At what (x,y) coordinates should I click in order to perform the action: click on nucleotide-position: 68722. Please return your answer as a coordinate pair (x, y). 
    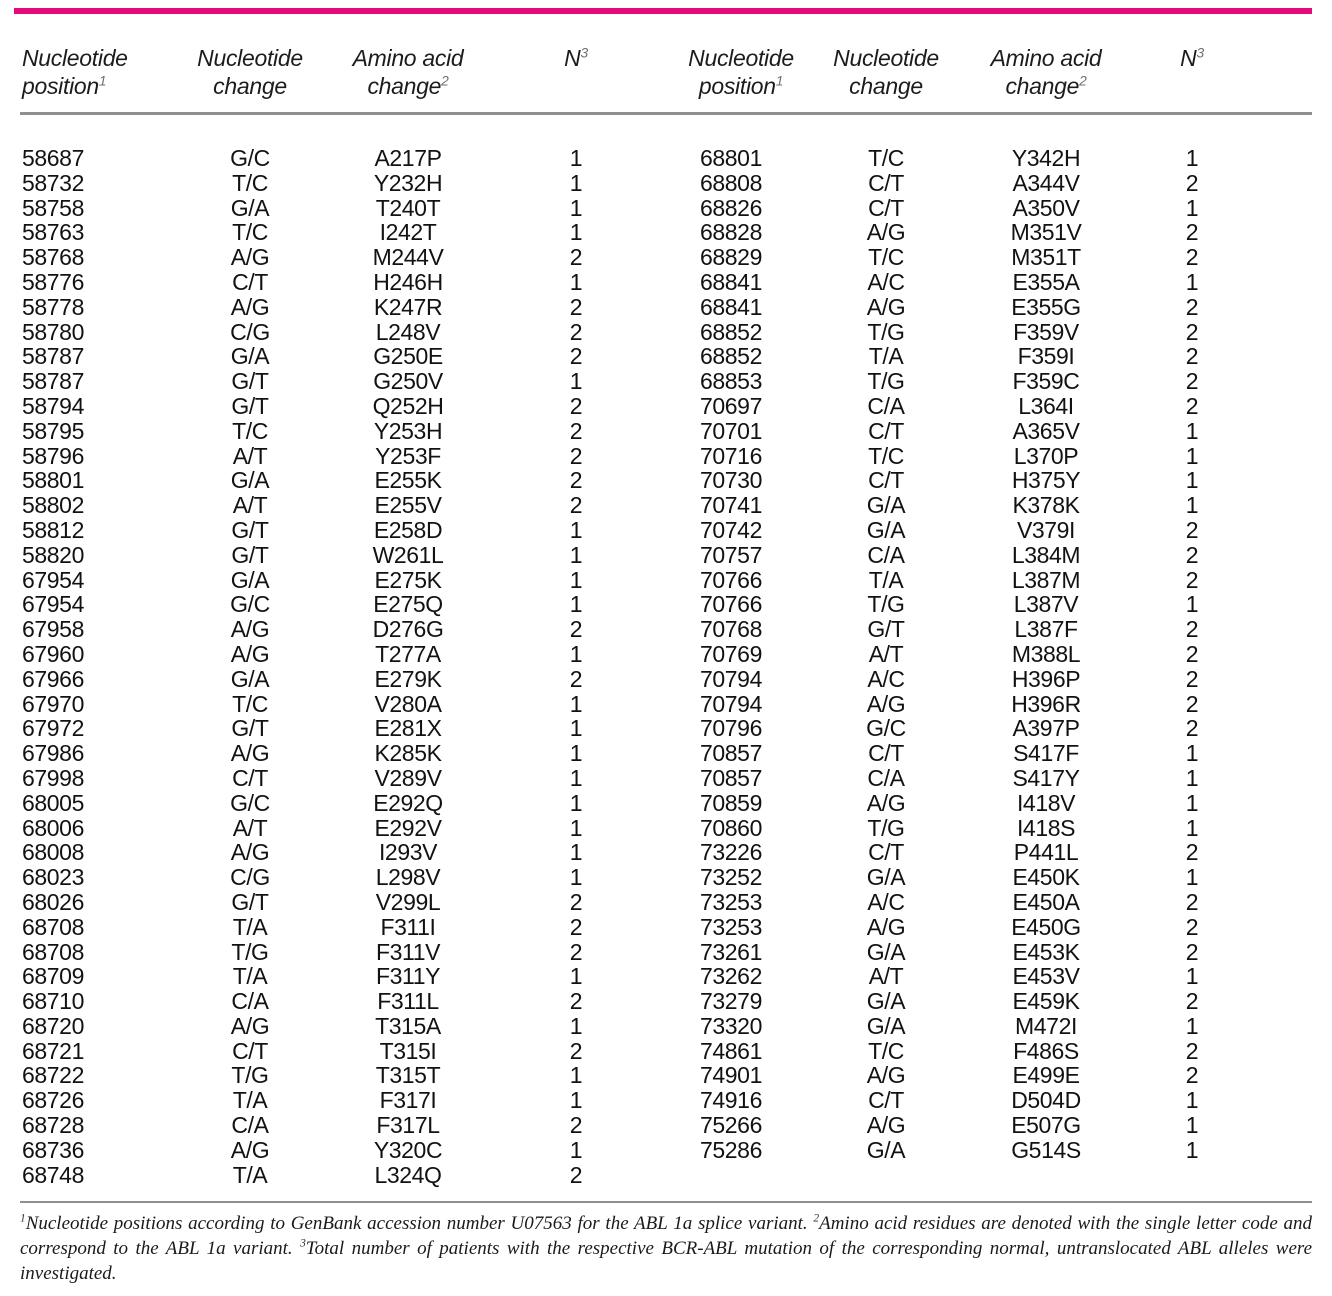
    Looking at the image, I should click on (53, 1075).